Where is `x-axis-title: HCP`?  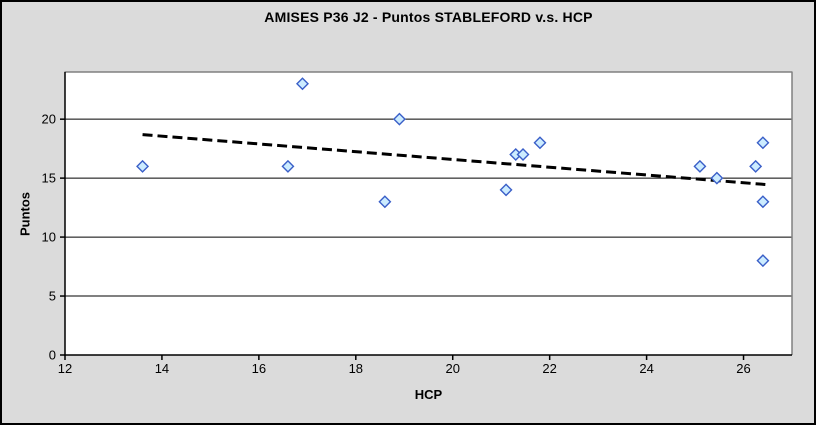 x-axis-title: HCP is located at coordinates (428, 394).